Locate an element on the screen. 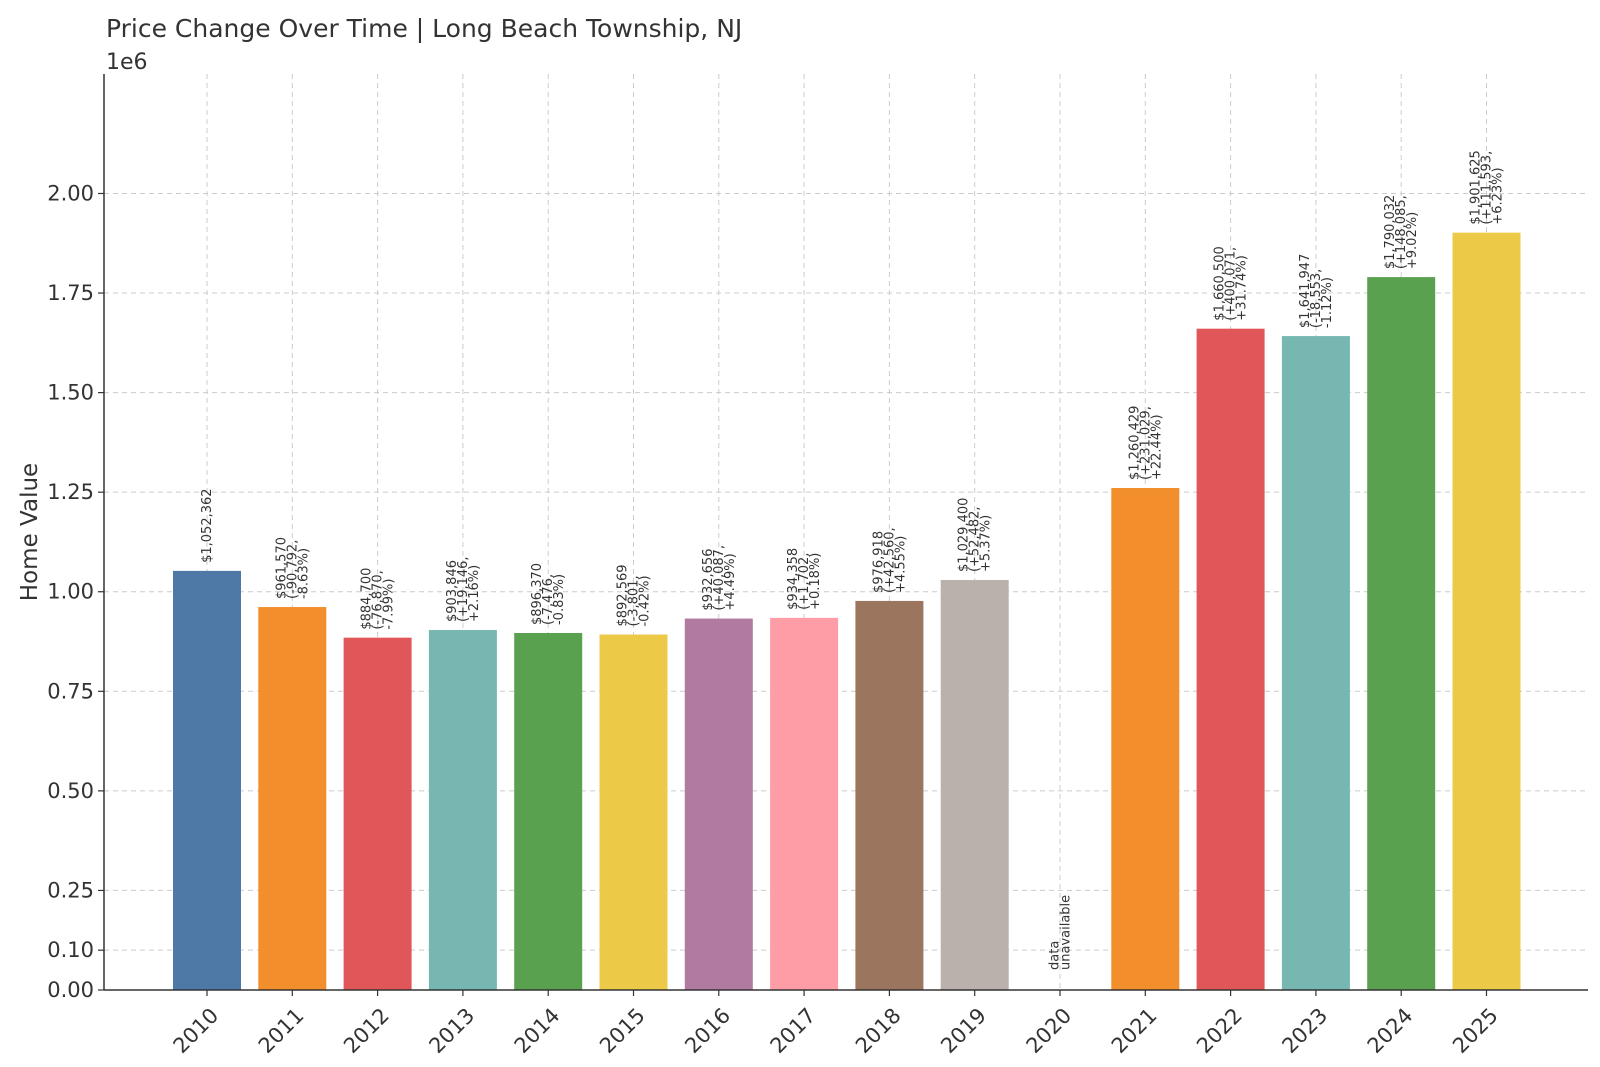 This screenshot has width=1600, height=1067. data-label: (-7,476, is located at coordinates (548, 599).